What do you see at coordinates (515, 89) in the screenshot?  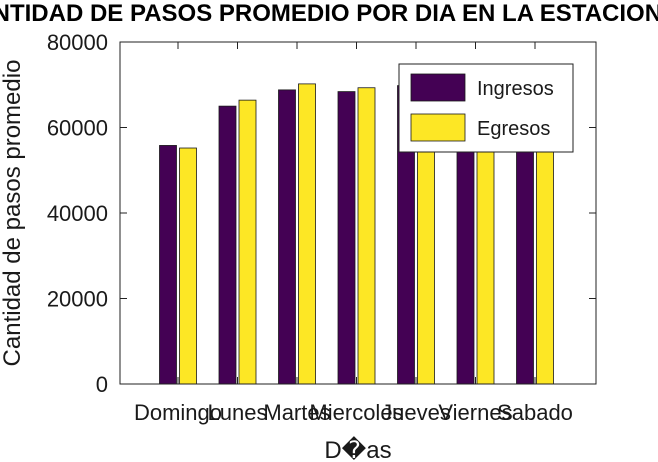 I see `legend-label-ingresos: Ingresos` at bounding box center [515, 89].